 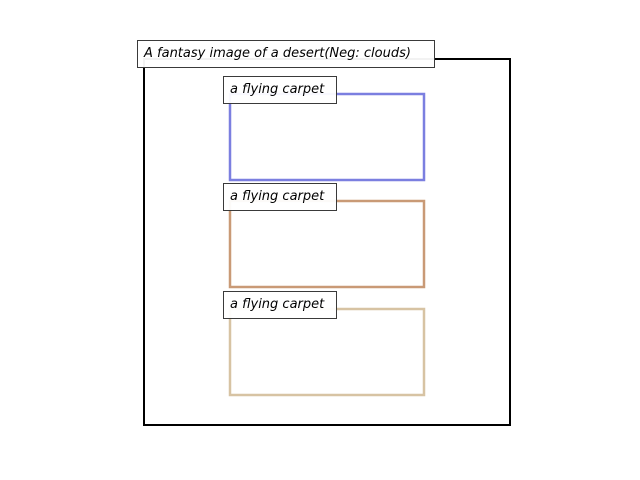 I want to click on carpet-label-2: a flying carpet, so click(x=280, y=197).